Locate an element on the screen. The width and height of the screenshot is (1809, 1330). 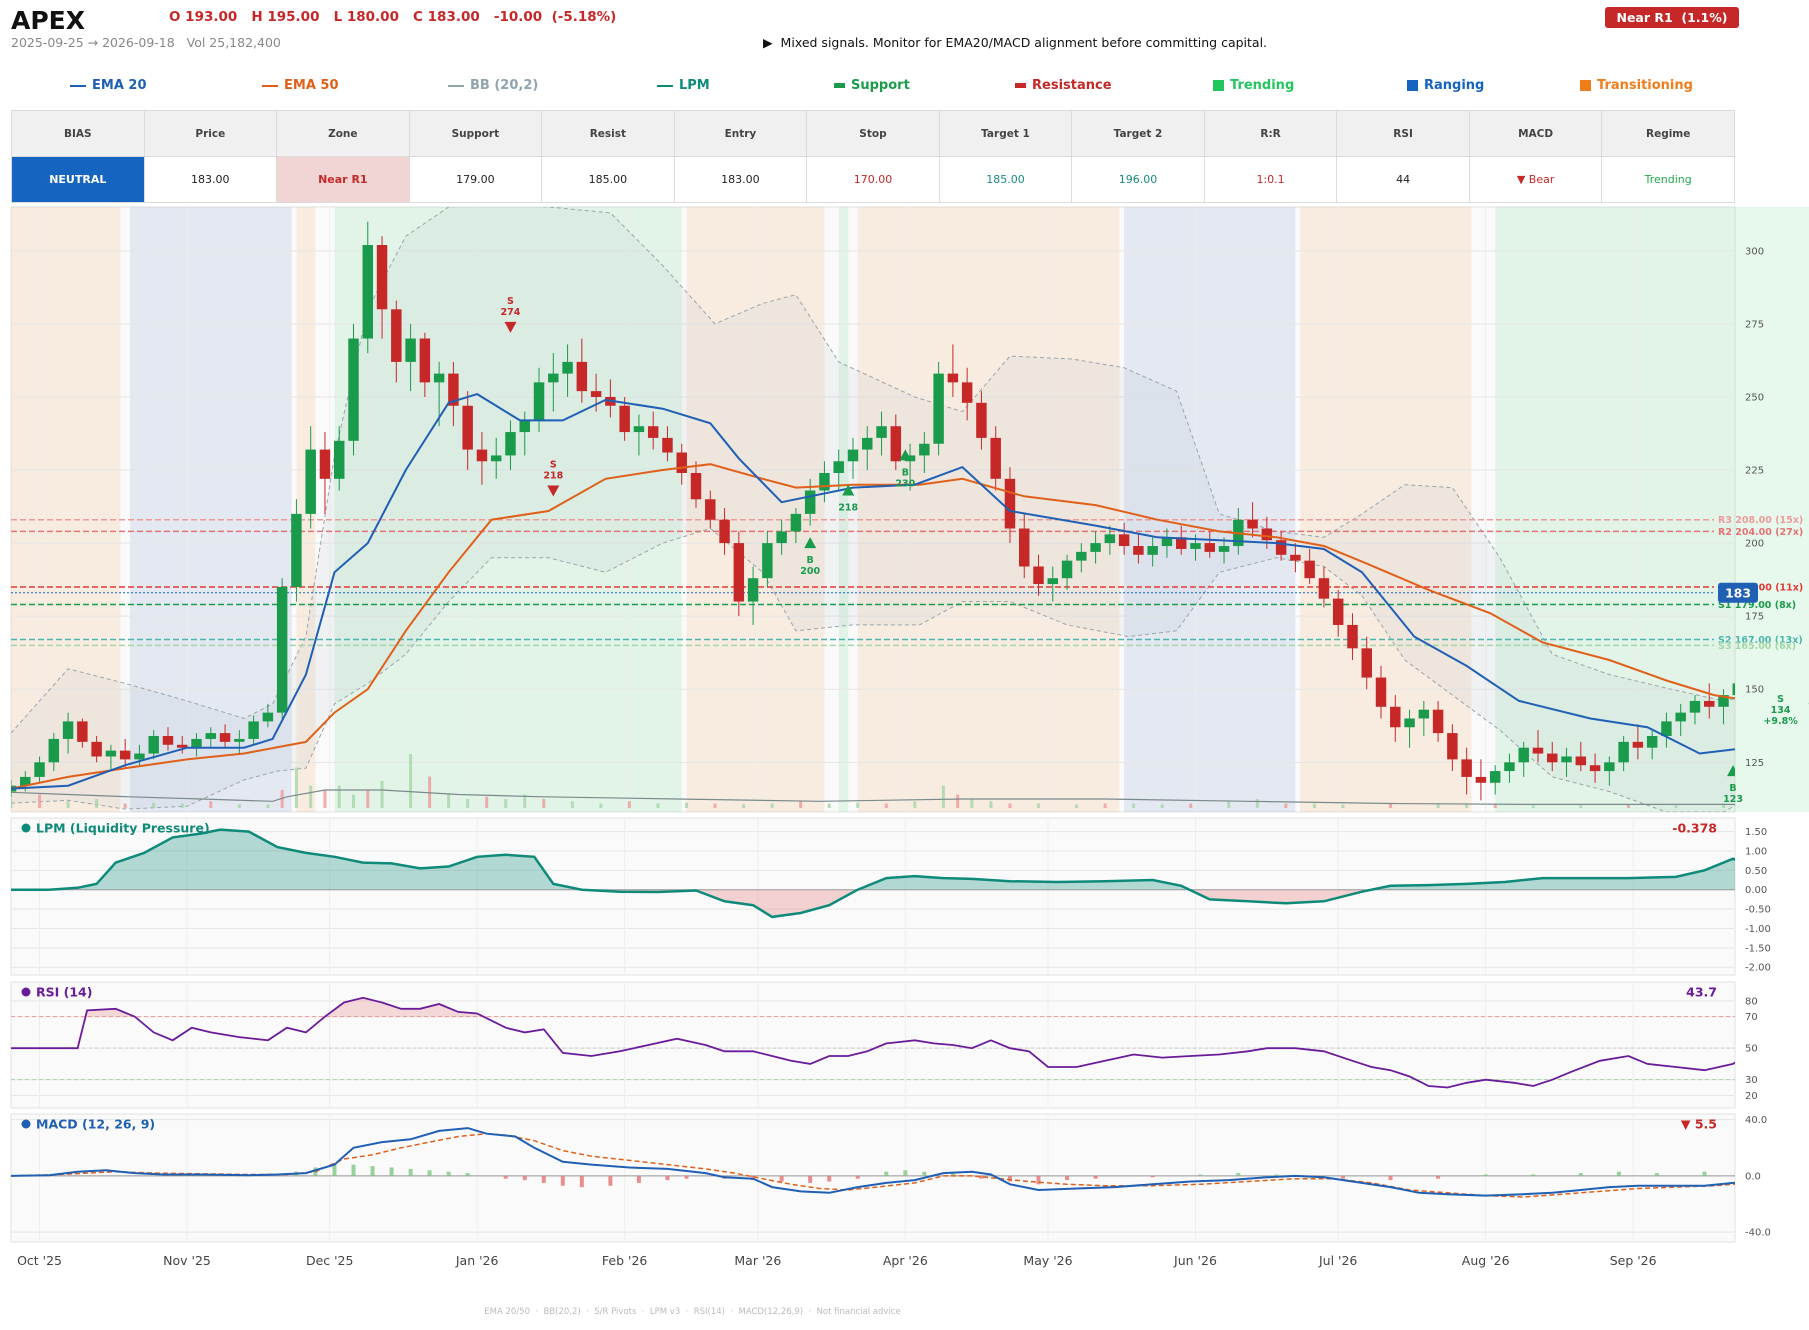
col-header-bias: BIAS is located at coordinates (78, 133).